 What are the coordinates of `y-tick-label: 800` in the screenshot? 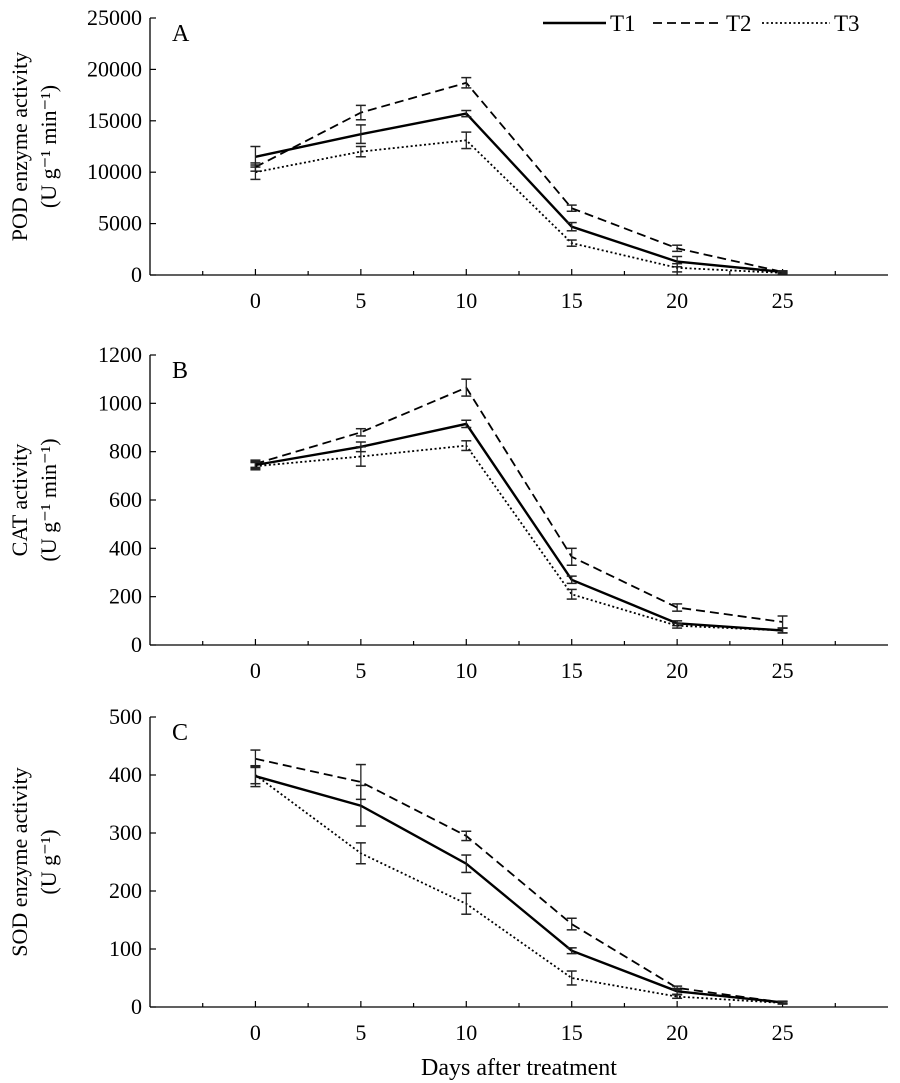 It's located at (125, 451).